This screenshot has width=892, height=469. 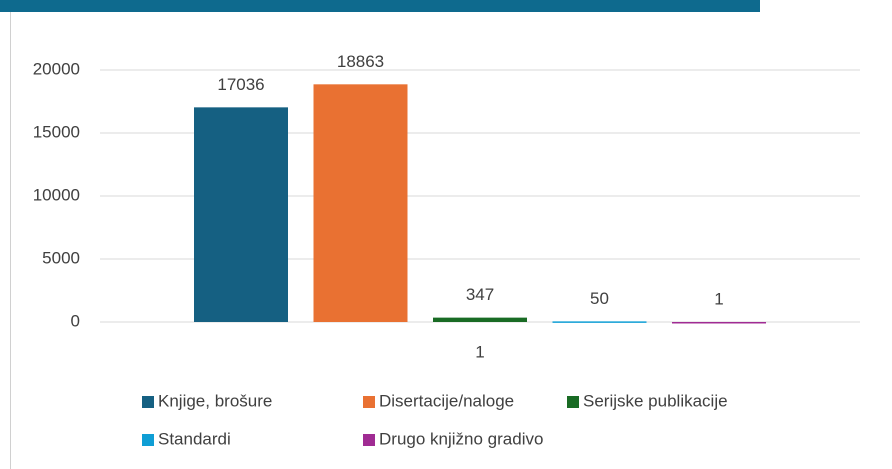 I want to click on y-tick-label: 5000, so click(x=61, y=257).